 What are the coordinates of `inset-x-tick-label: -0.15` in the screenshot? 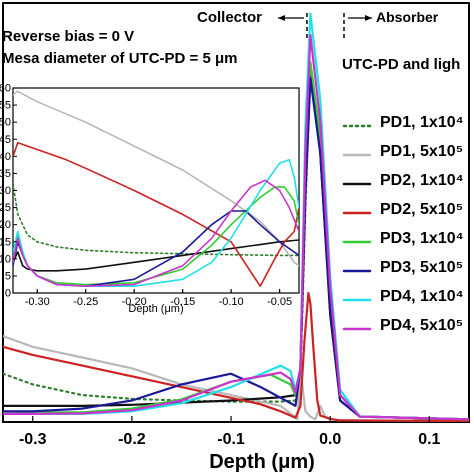 It's located at (182, 302).